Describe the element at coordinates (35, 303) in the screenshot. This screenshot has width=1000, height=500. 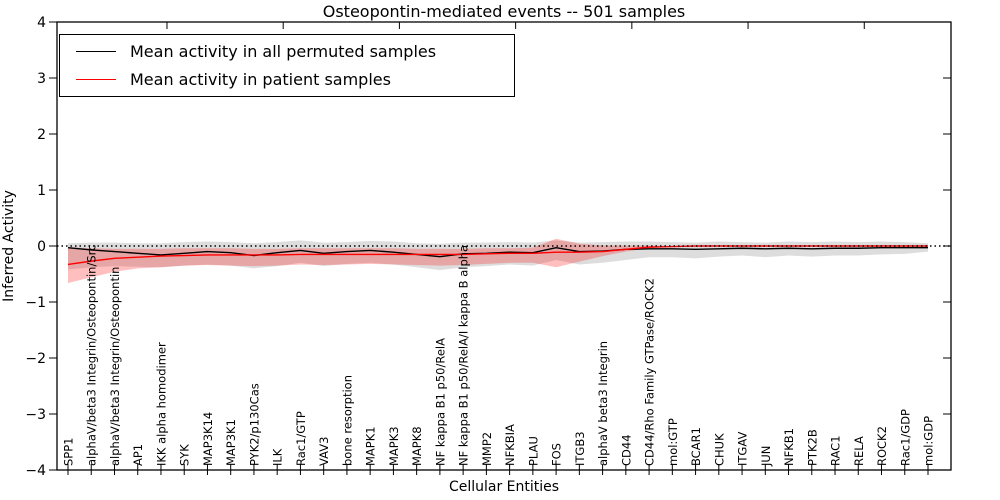
I see `y-tick-label: −1` at that location.